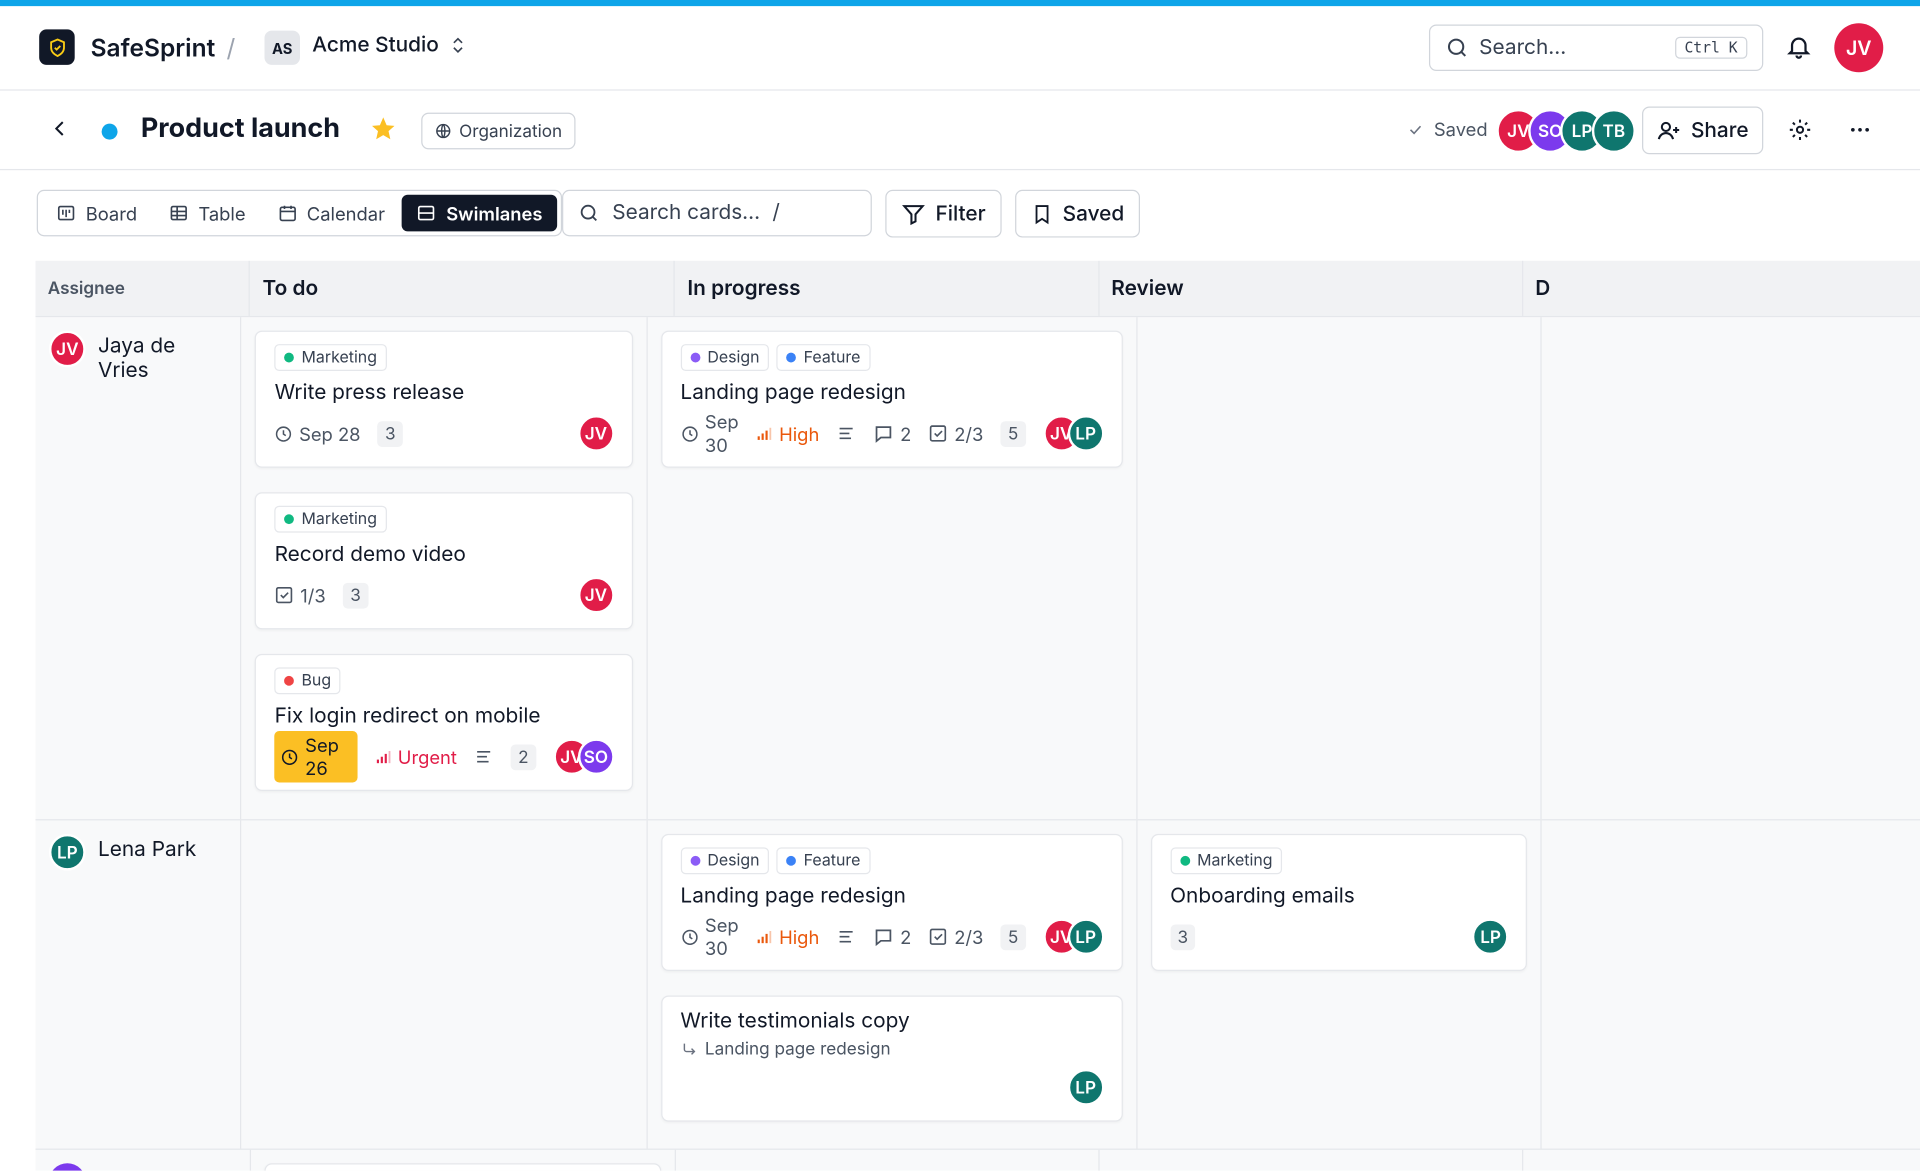  I want to click on view-label: Table, so click(222, 213).